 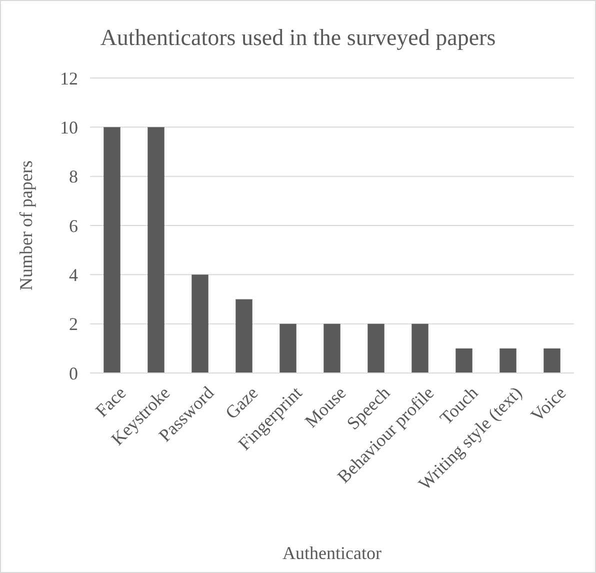 I want to click on y-tick-label: 12, so click(x=69, y=78).